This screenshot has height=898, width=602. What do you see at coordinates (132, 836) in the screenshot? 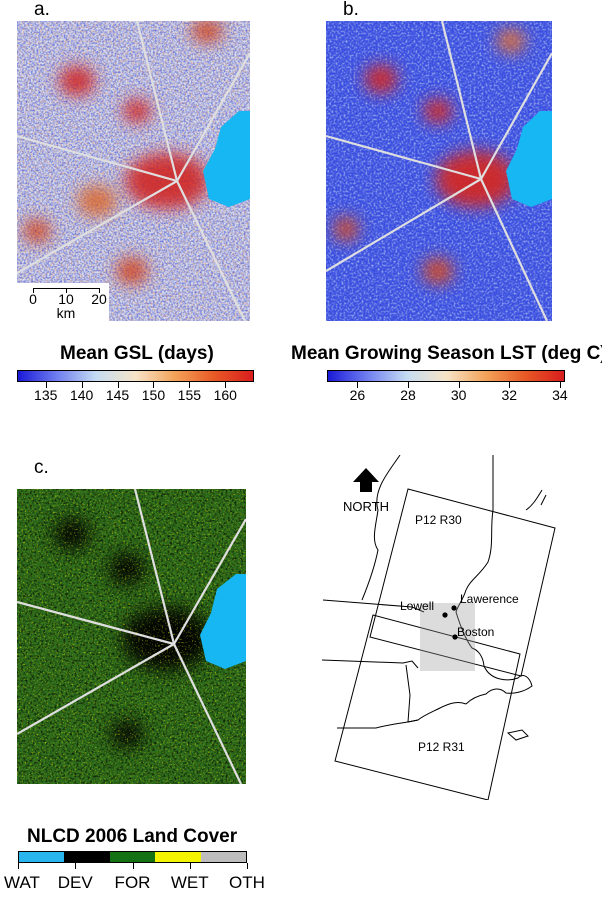
I see `landcover-legend-title: NLCD 2006 Land Cover` at bounding box center [132, 836].